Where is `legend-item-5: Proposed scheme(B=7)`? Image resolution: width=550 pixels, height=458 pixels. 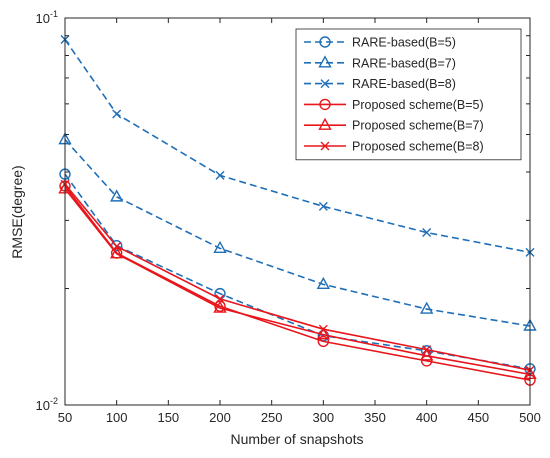
legend-item-5: Proposed scheme(B=7) is located at coordinates (394, 125).